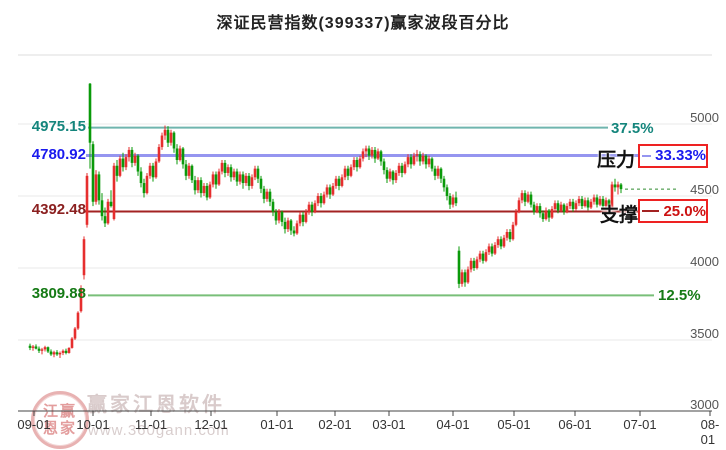  Describe the element at coordinates (59, 428) in the screenshot. I see `seal-text-row2: 恩家` at that location.